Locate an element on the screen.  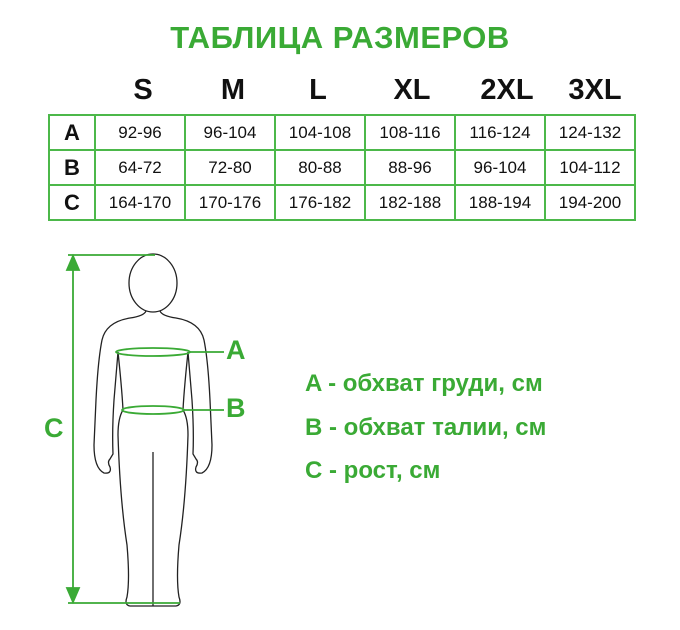
table-cell: 124-132 is located at coordinates (590, 132).